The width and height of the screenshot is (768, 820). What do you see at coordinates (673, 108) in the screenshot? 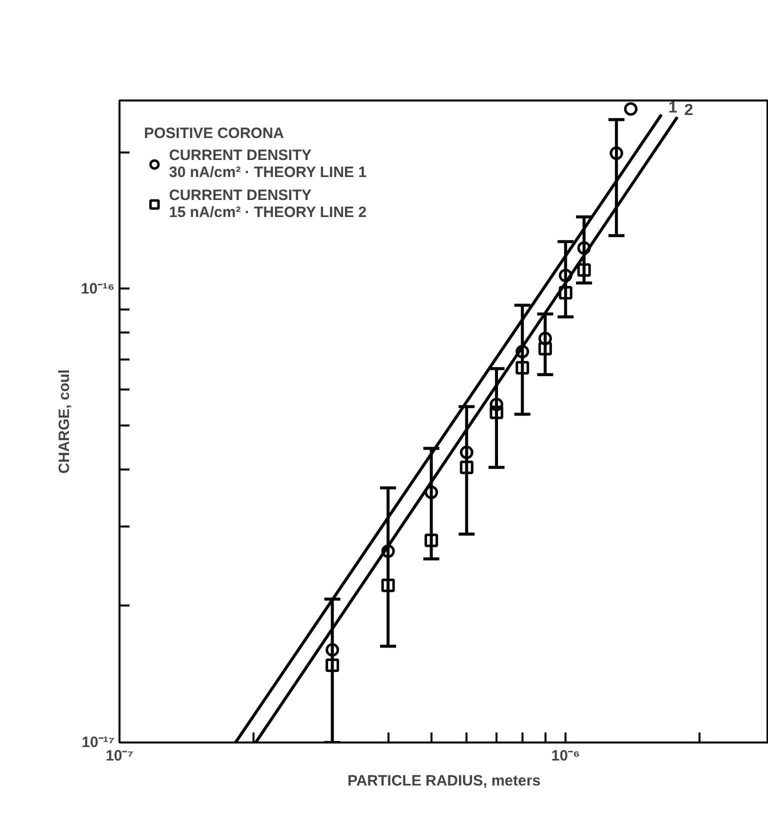
I see `annotation: 1` at bounding box center [673, 108].